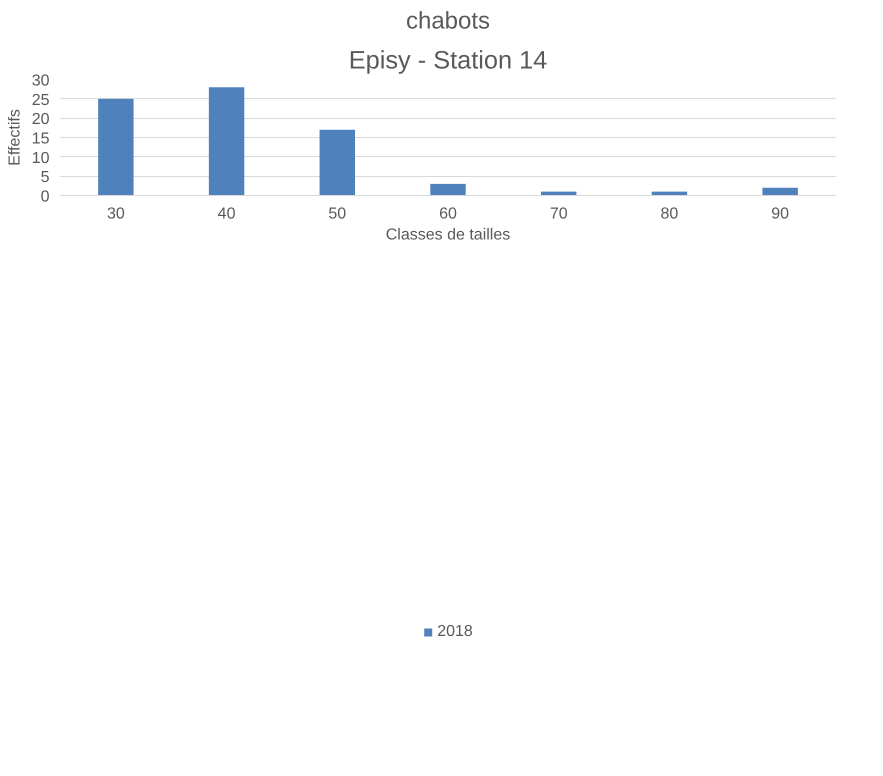 This screenshot has width=883, height=776. Describe the element at coordinates (455, 631) in the screenshot. I see `legend-label: 2018` at that location.